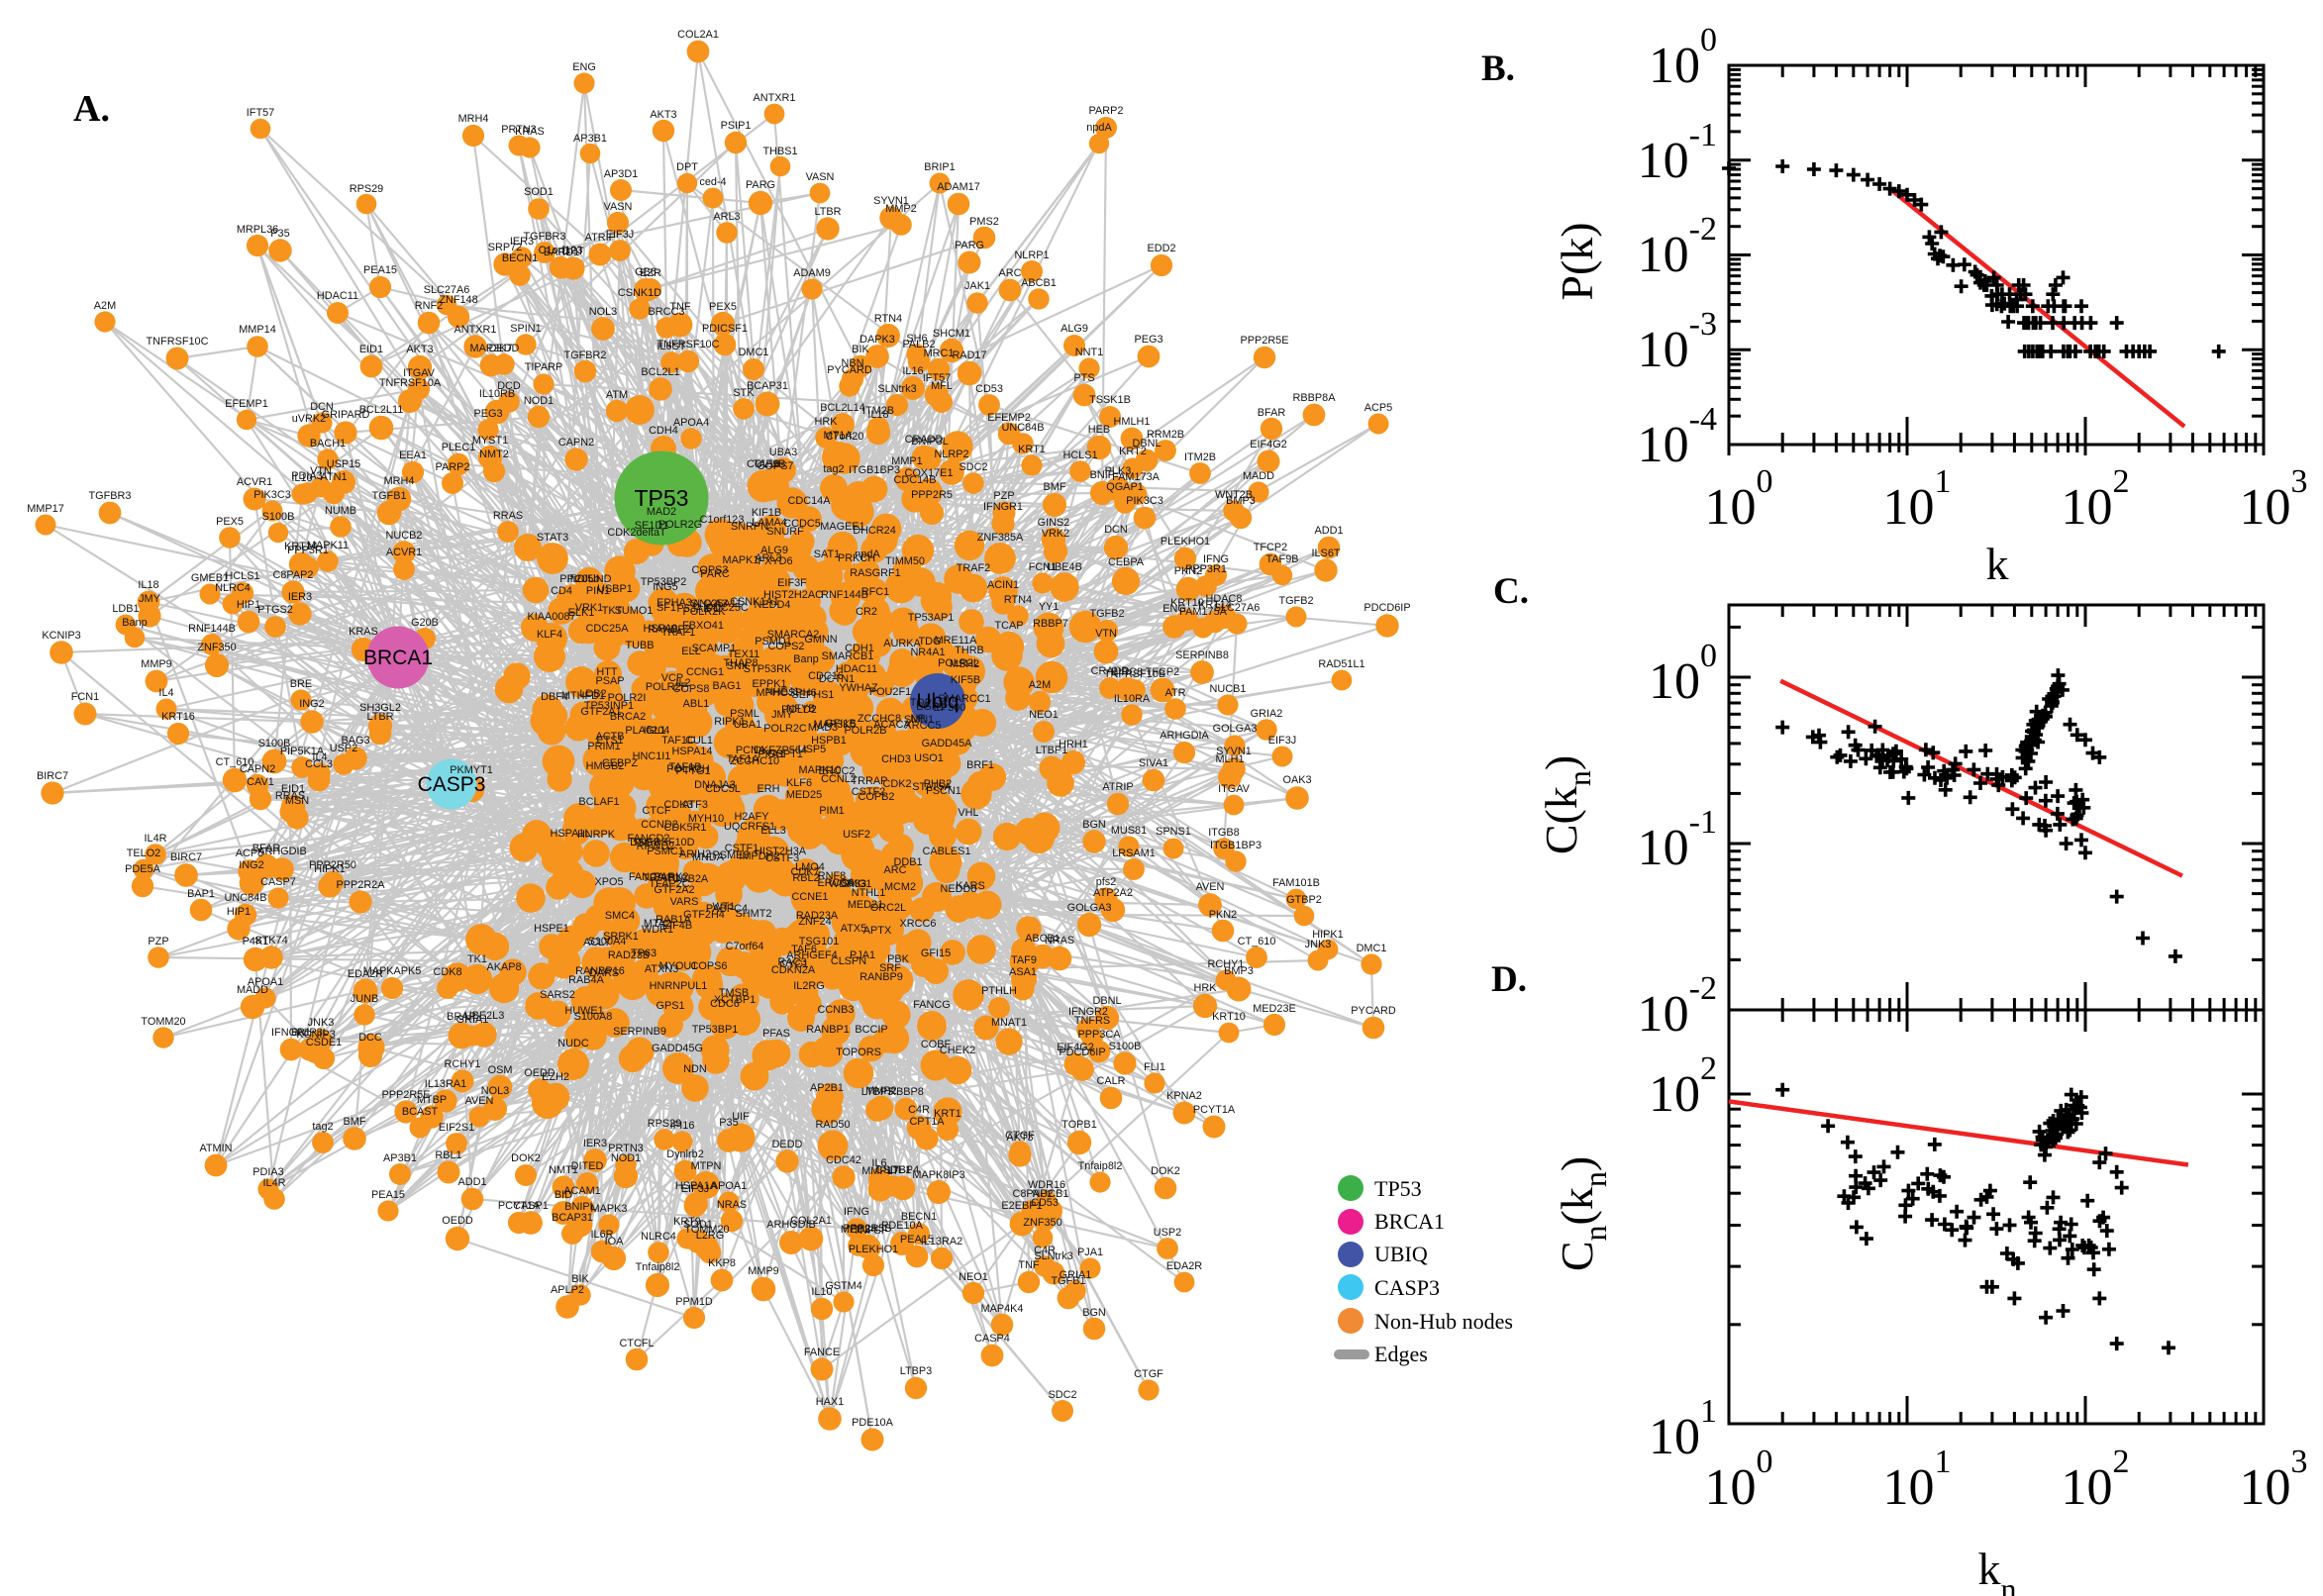 This screenshot has height=1596, width=2323. What do you see at coordinates (1053, 1256) in the screenshot?
I see `svg-text: SLNtrk3` at bounding box center [1053, 1256].